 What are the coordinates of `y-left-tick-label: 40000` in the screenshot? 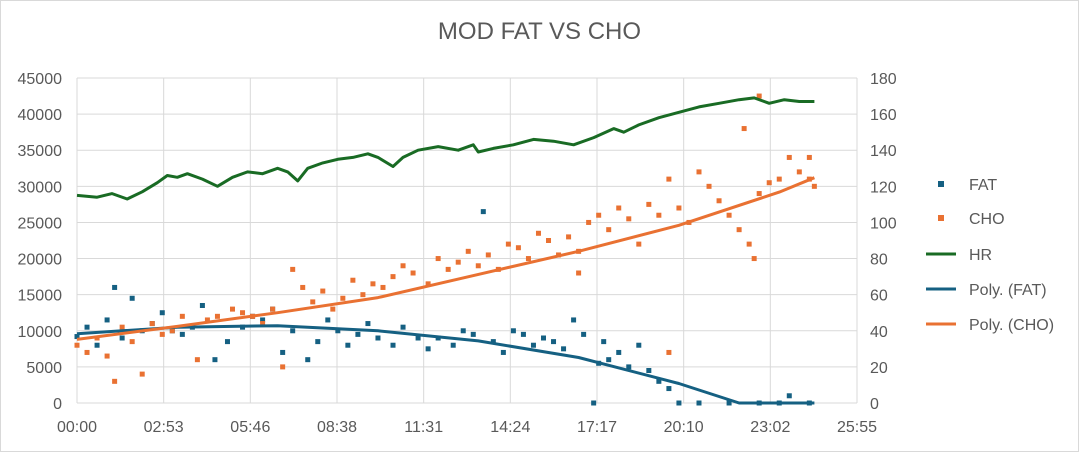 It's located at (40, 115).